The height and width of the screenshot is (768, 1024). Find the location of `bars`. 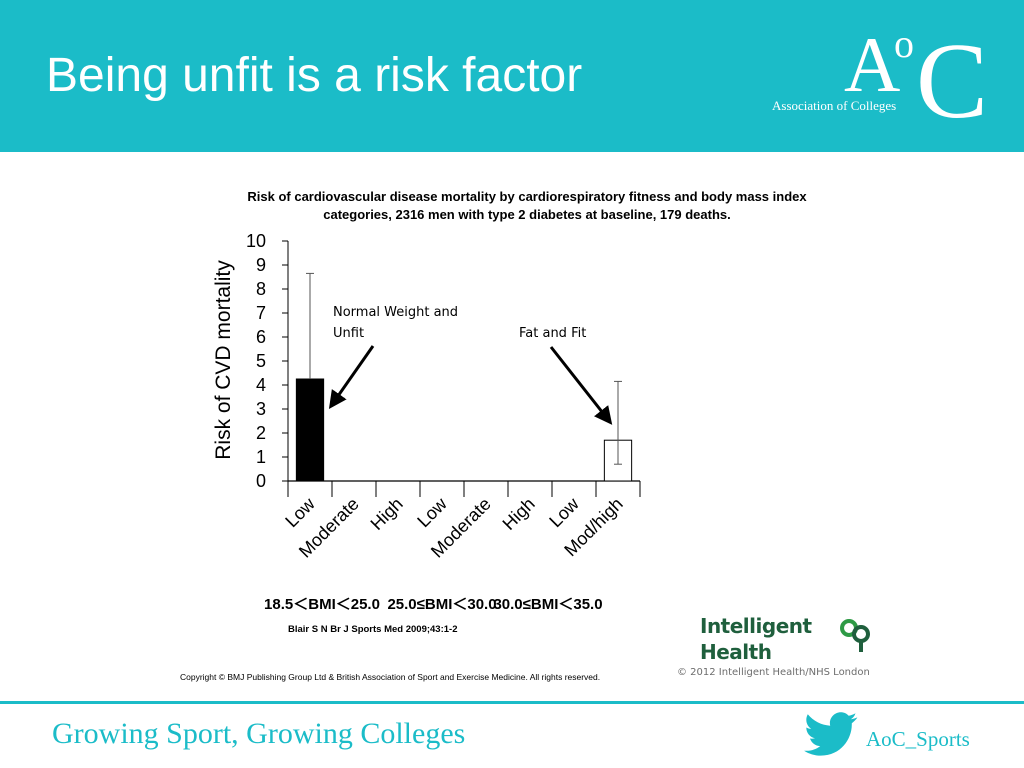

bars is located at coordinates (464, 430).